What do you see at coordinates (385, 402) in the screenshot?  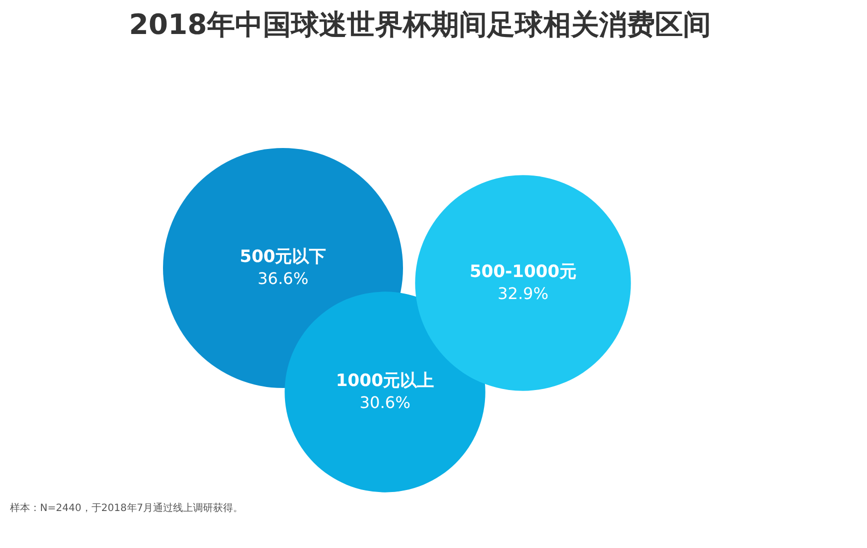 I see `data-label: 30.6%` at bounding box center [385, 402].